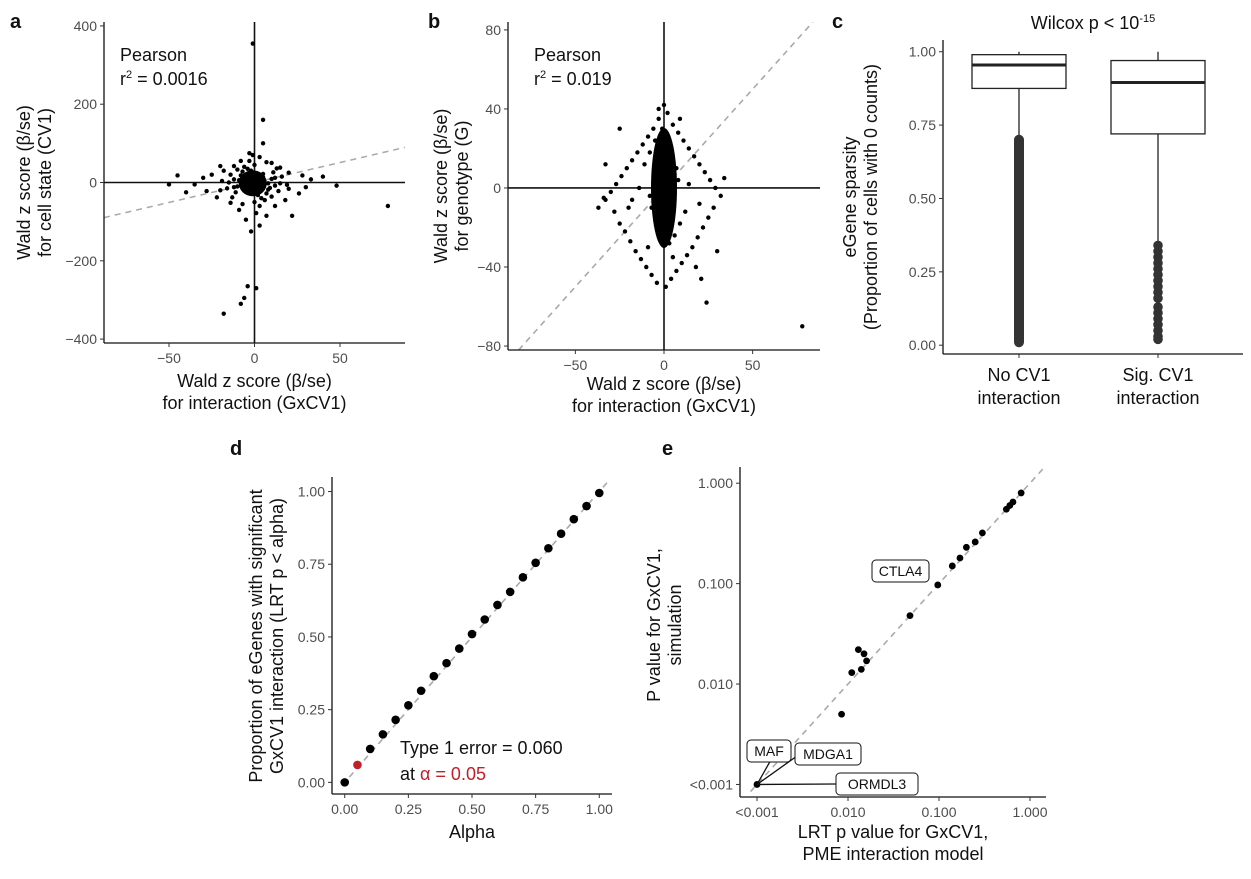  I want to click on y-tick-label: 0.50, so click(311, 637).